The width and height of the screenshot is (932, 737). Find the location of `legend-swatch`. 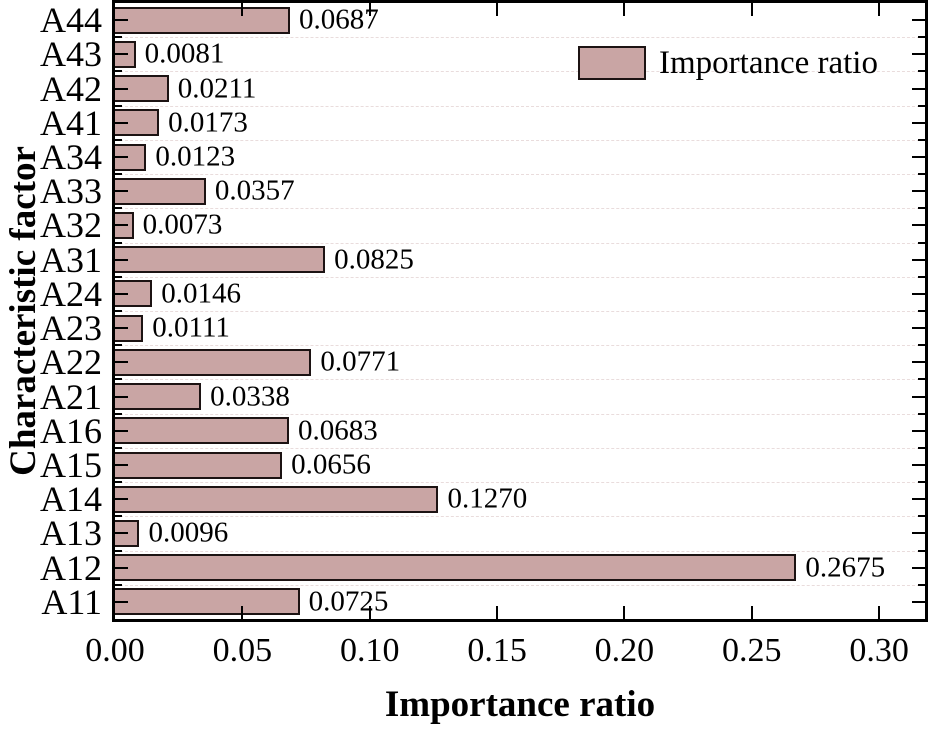

legend-swatch is located at coordinates (612, 63).